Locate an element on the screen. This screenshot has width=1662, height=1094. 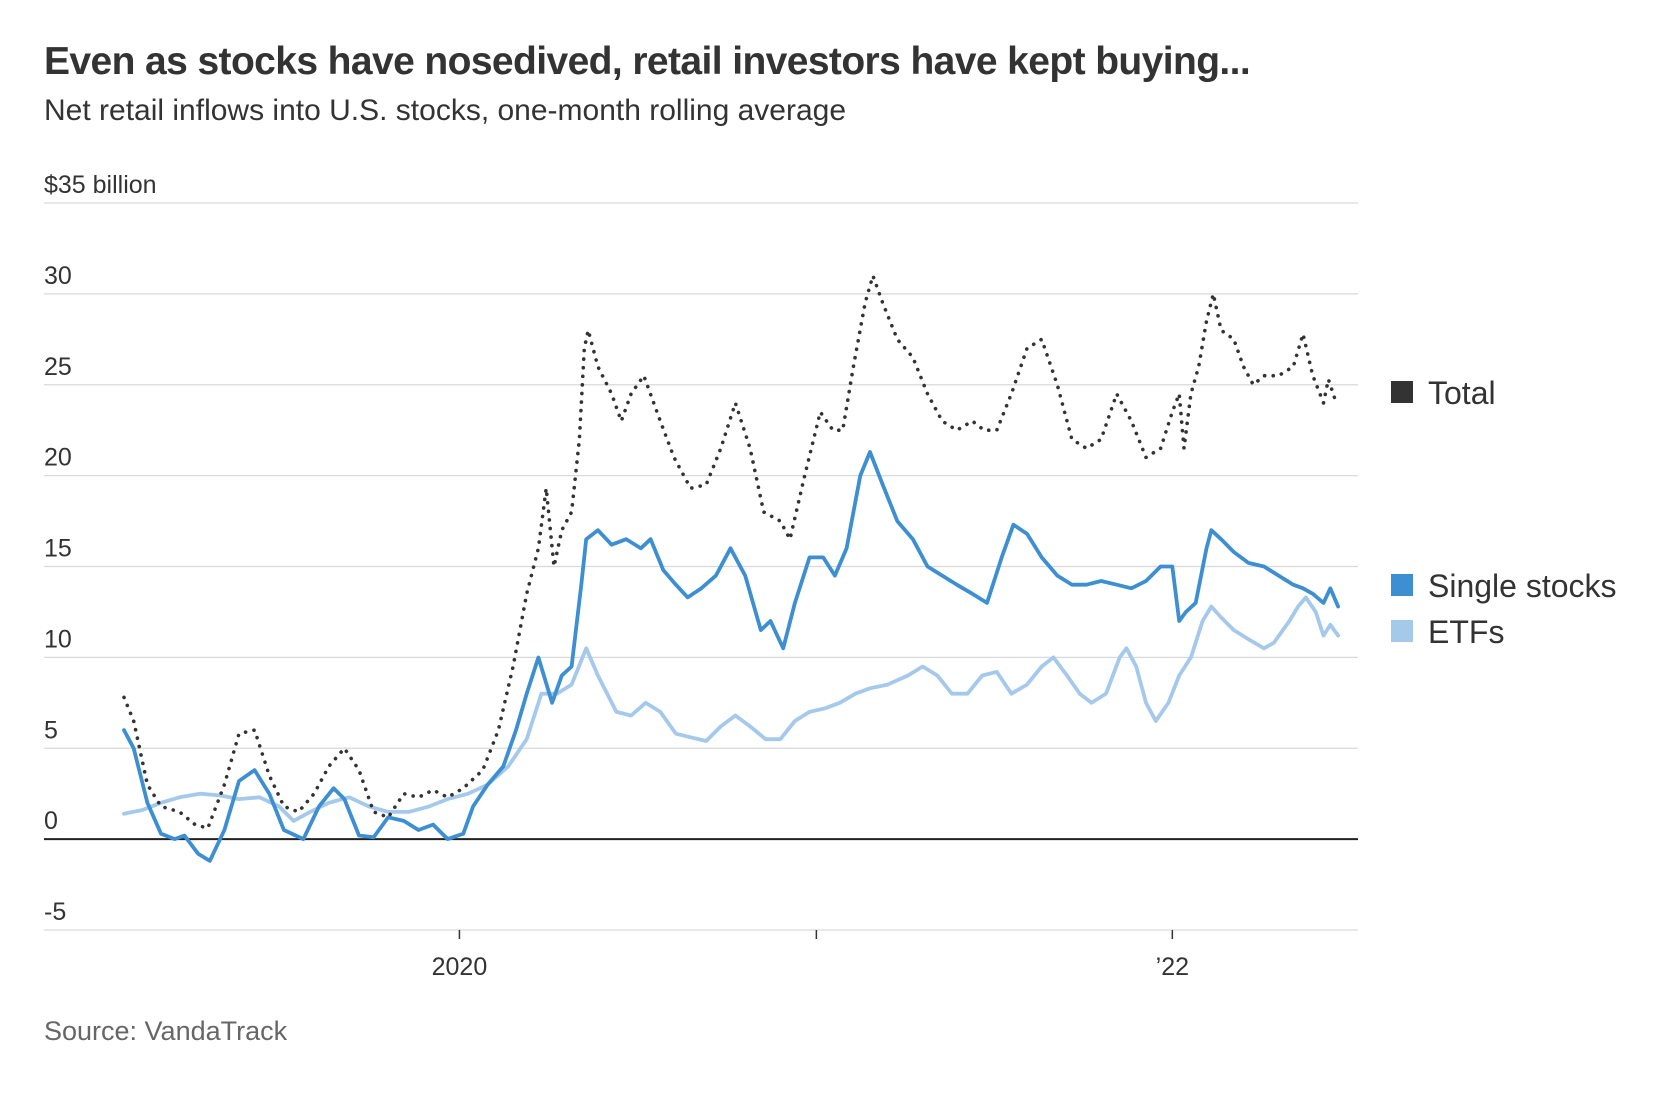
y-tick-label: 10 is located at coordinates (58, 639).